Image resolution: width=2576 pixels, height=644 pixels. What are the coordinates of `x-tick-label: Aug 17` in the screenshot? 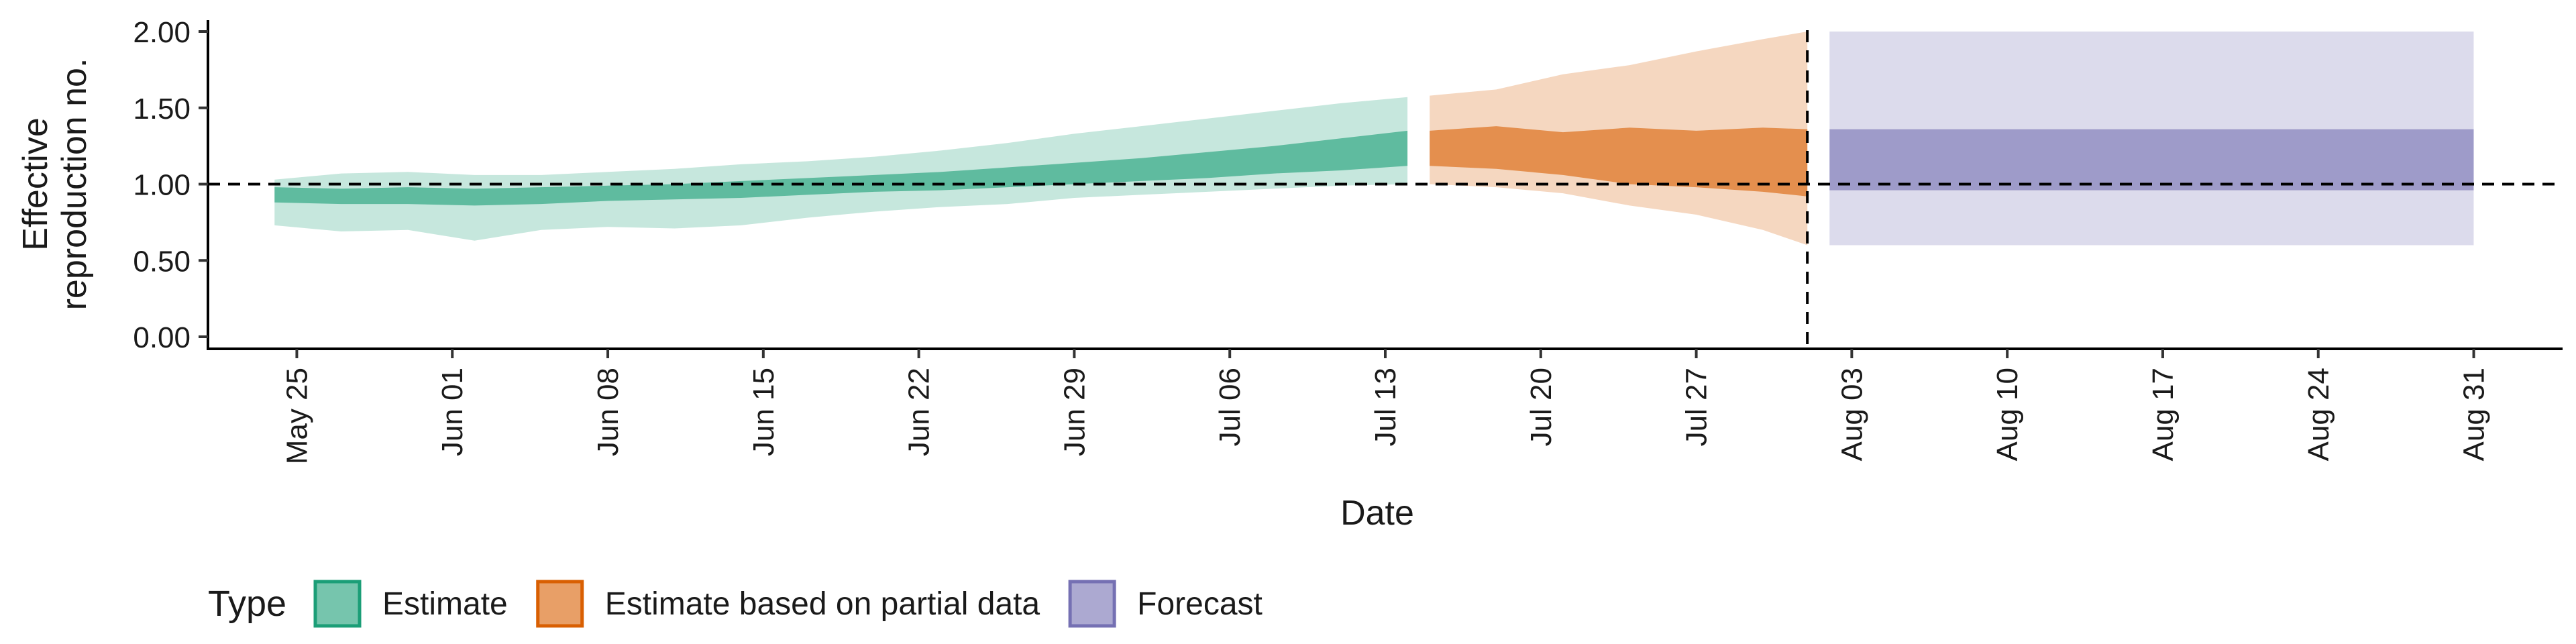 It's located at (2163, 414).